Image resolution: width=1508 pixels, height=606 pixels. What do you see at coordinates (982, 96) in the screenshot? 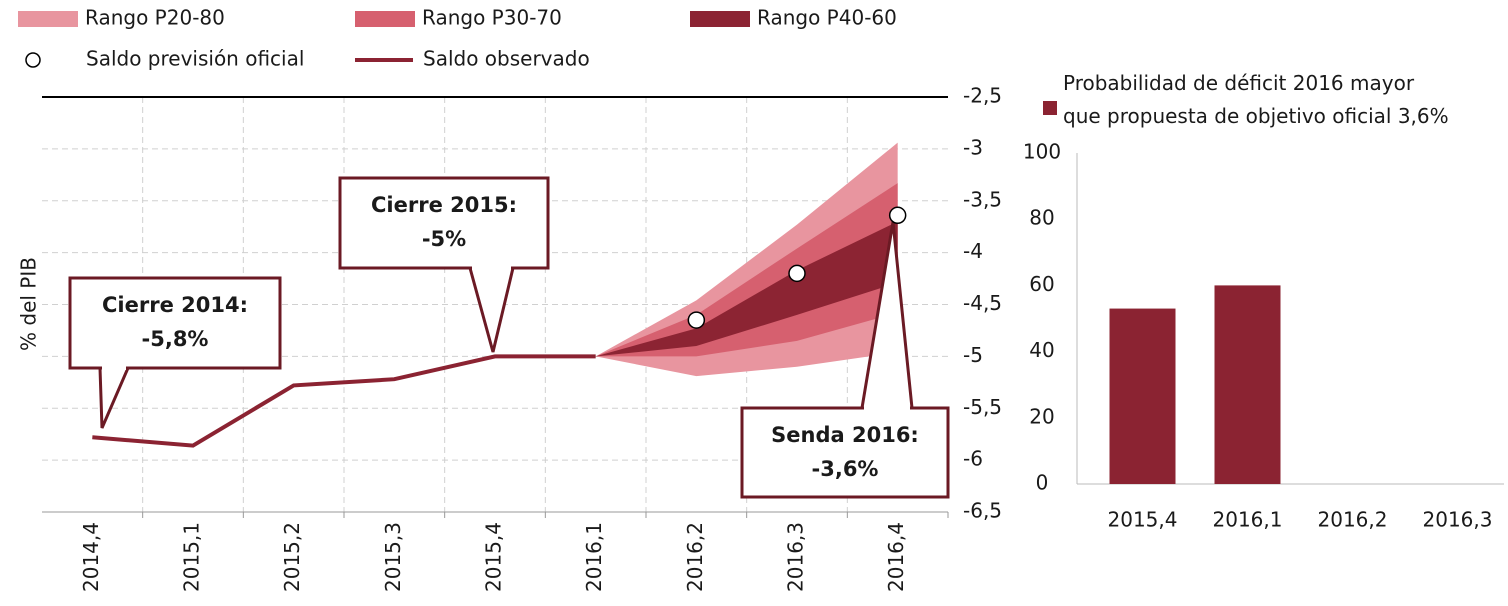
I see `y-tick-label: -2,5` at bounding box center [982, 96].